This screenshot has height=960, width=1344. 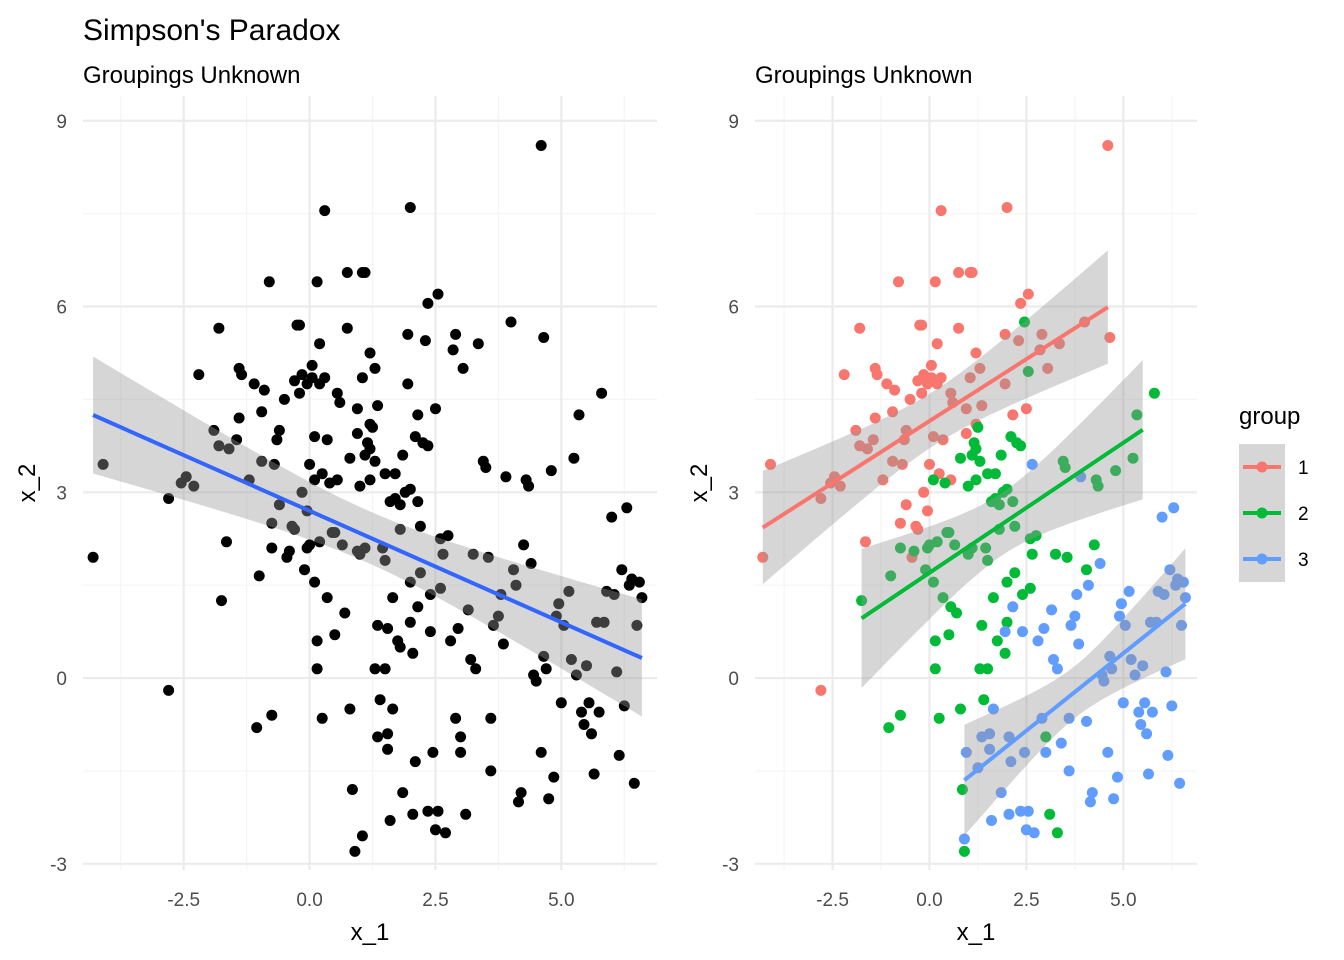 I want to click on x-tick-label: 0.0, so click(x=929, y=900).